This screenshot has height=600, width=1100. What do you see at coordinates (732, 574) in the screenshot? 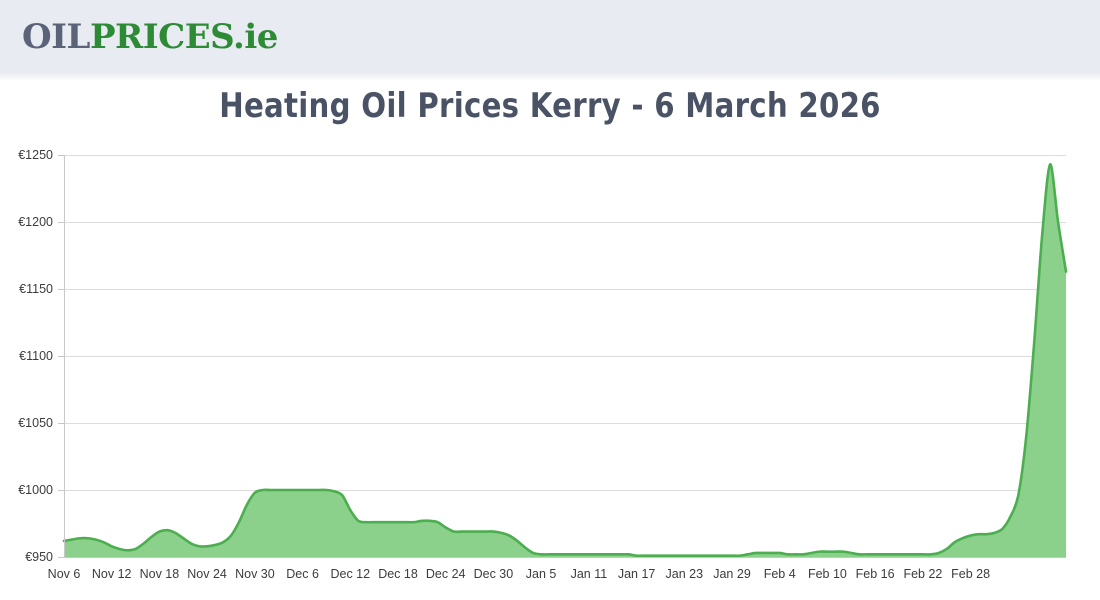
I see `x-tick-label: Jan 29` at bounding box center [732, 574].